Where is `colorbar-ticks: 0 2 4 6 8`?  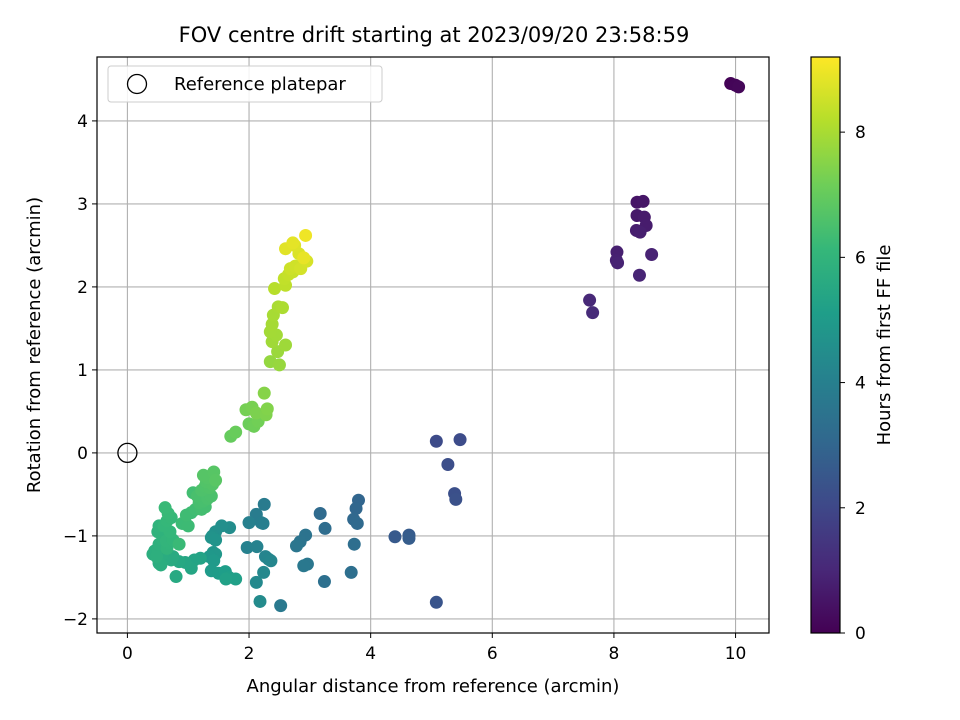
colorbar-ticks: 0 2 4 6 8 is located at coordinates (853, 383).